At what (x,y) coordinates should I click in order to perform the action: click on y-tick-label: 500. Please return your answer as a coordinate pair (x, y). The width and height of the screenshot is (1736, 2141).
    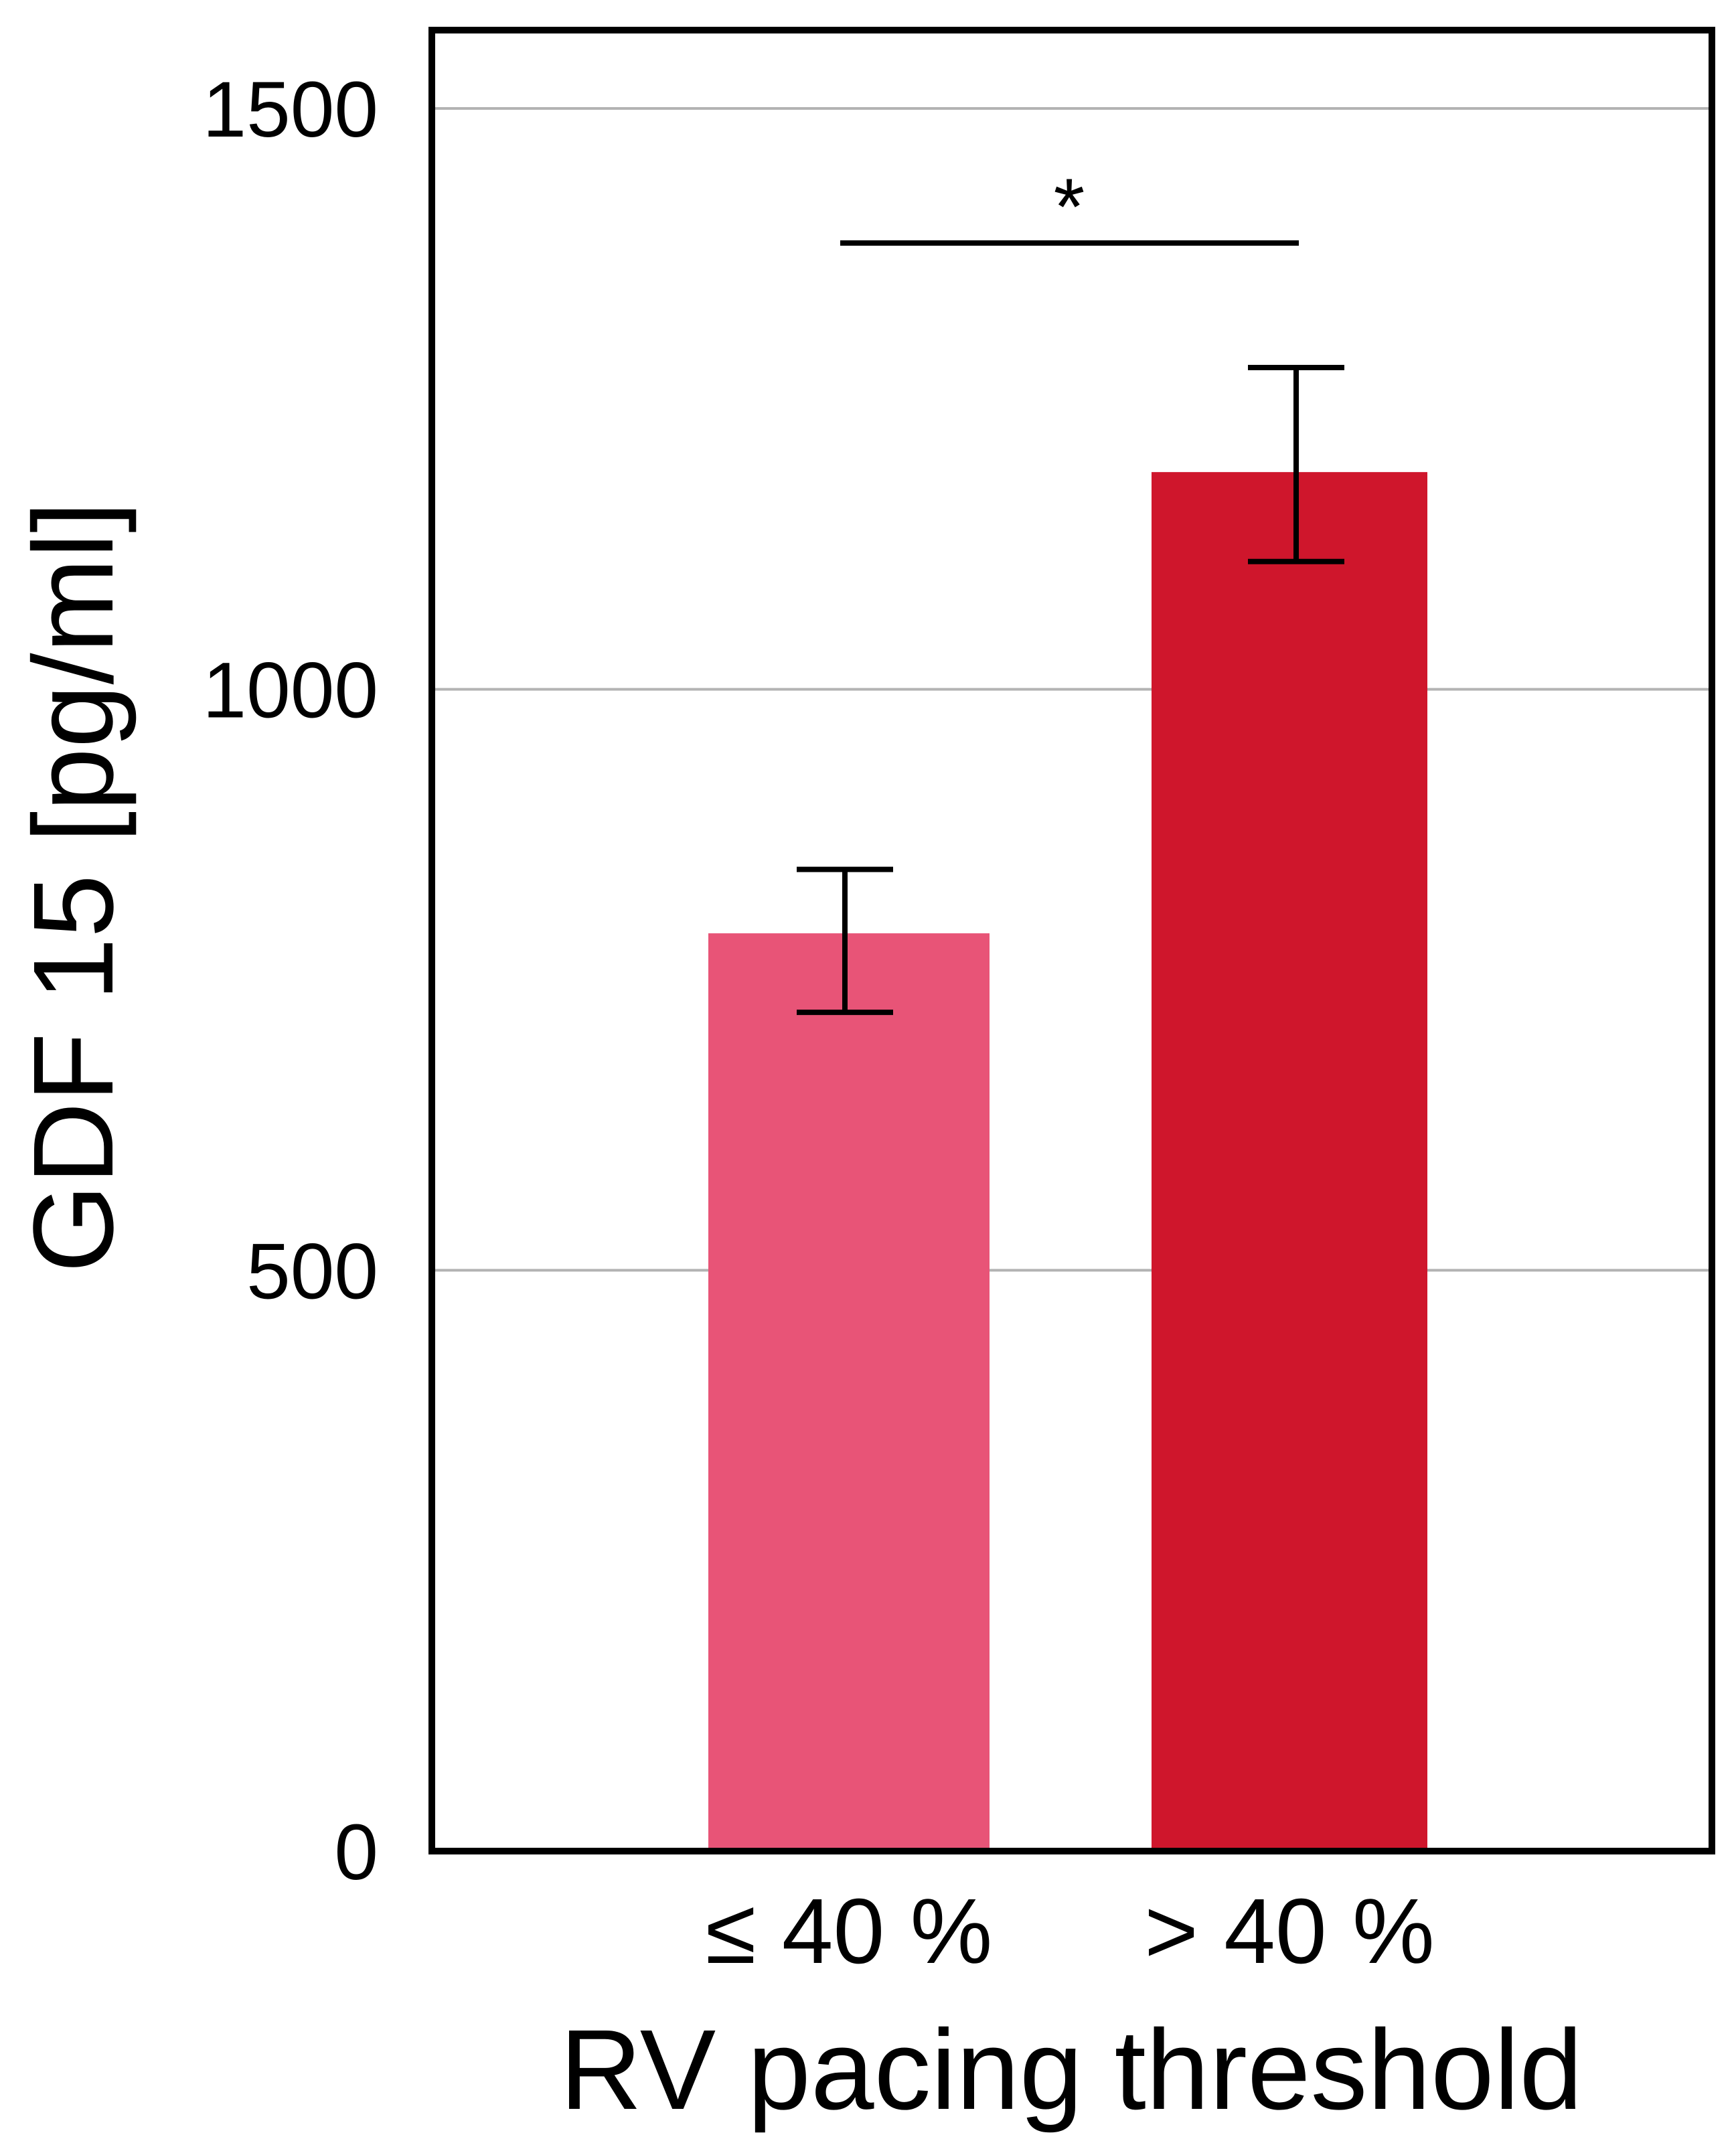
    Looking at the image, I should click on (312, 1271).